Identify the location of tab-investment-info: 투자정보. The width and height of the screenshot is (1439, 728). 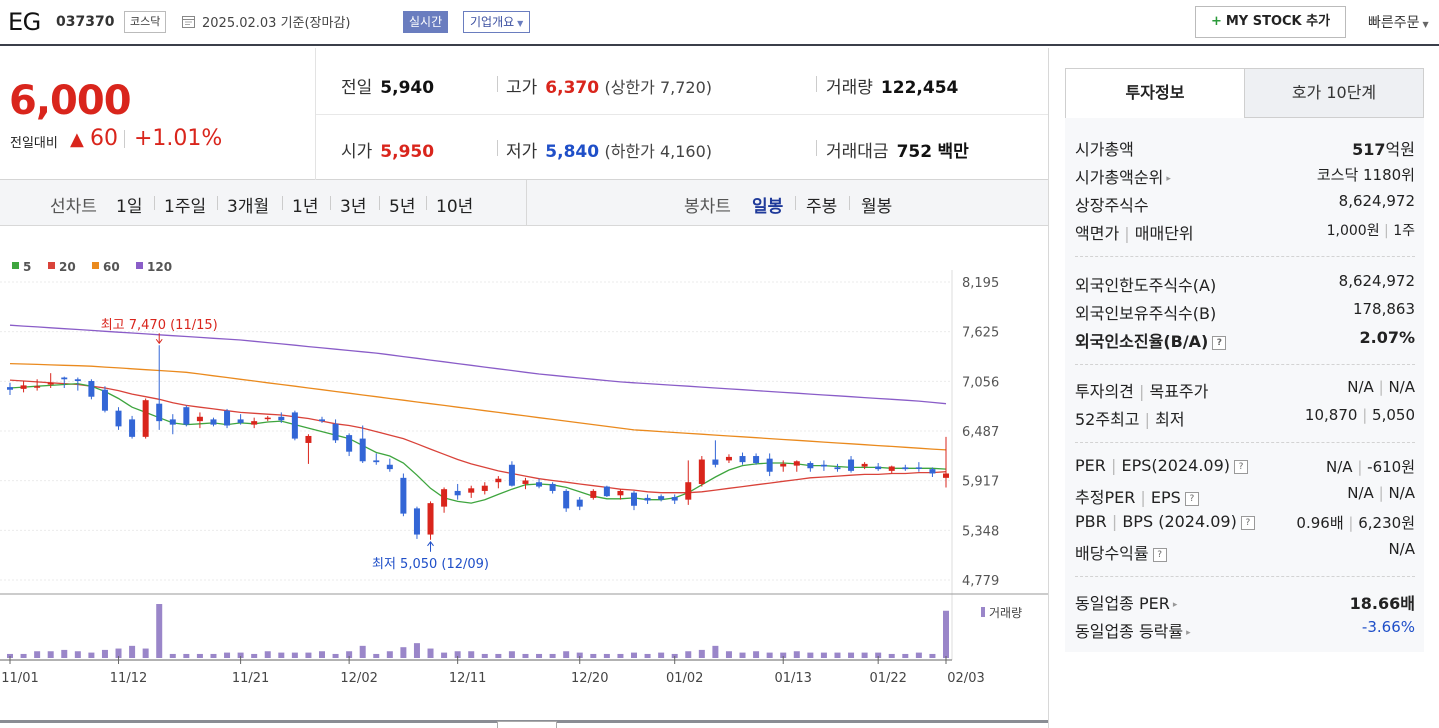
(1155, 93).